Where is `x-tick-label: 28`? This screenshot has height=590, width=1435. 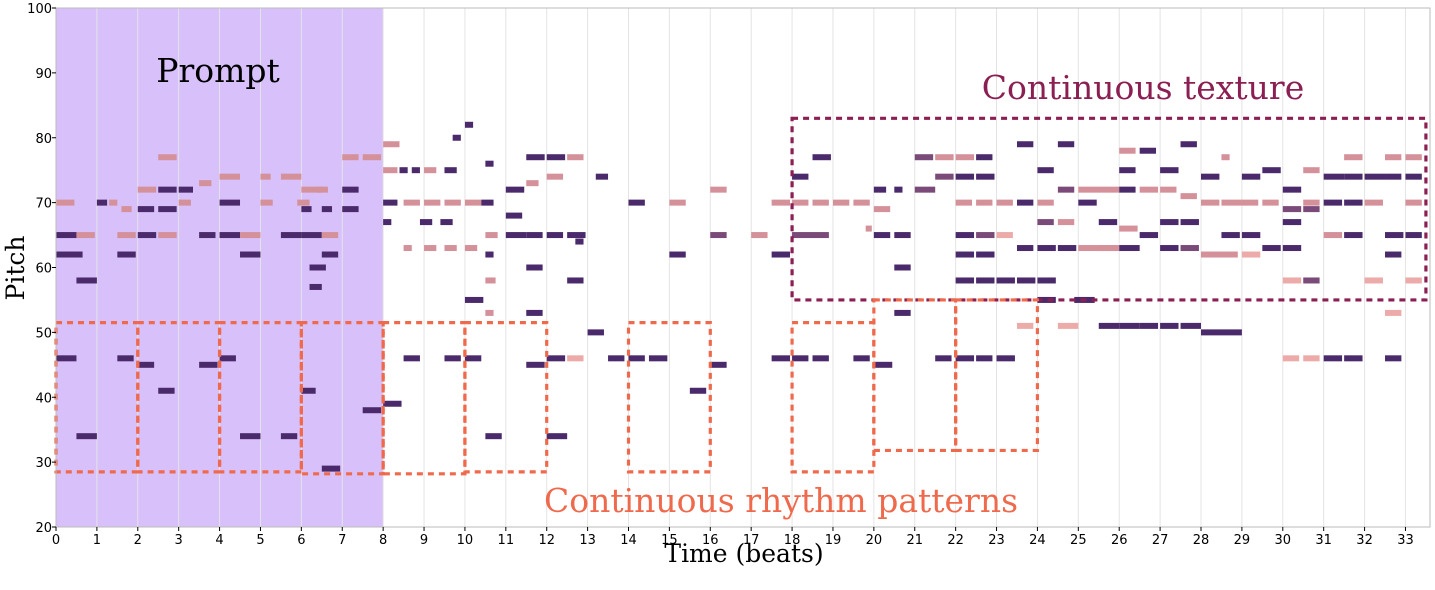
x-tick-label: 28 is located at coordinates (1201, 540).